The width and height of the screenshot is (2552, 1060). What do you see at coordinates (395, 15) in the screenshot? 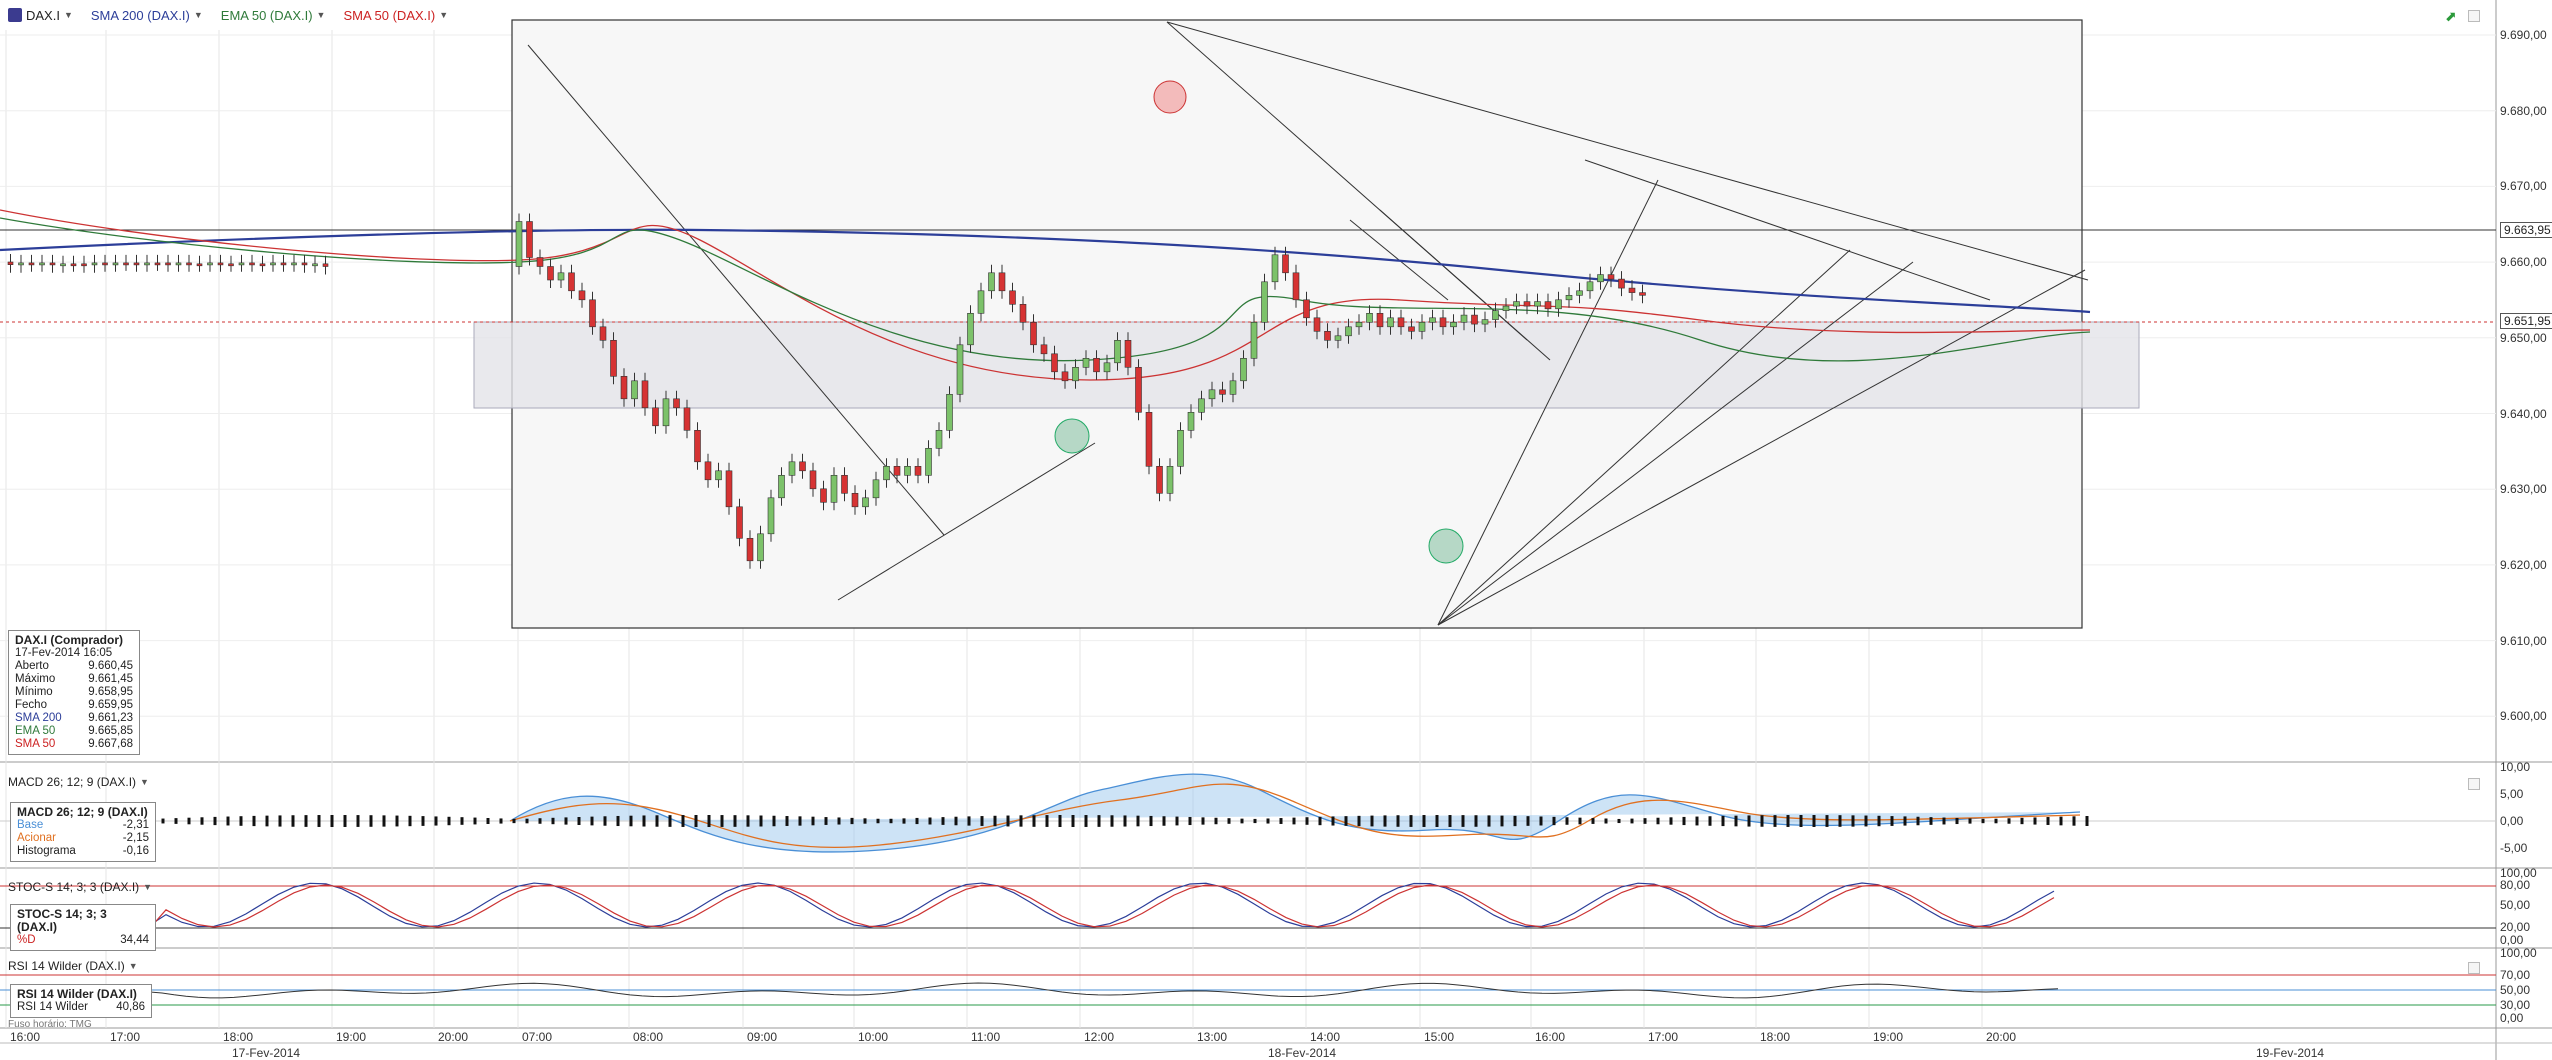
I see `indicator-sma50-selector: SMA 50 (DAX.I) ▼` at bounding box center [395, 15].